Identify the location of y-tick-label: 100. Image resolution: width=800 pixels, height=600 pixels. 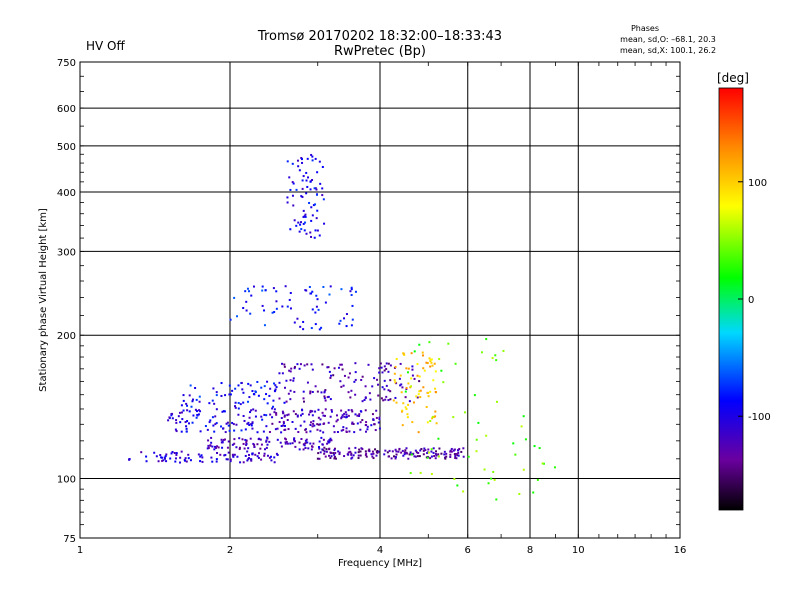
(66, 480).